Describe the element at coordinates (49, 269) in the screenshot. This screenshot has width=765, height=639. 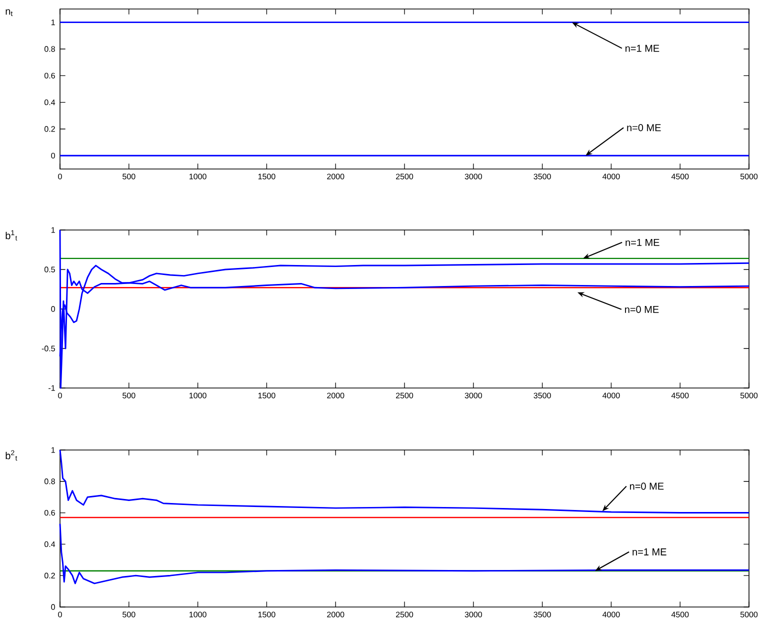
I see `y-tick-label: 0.5` at that location.